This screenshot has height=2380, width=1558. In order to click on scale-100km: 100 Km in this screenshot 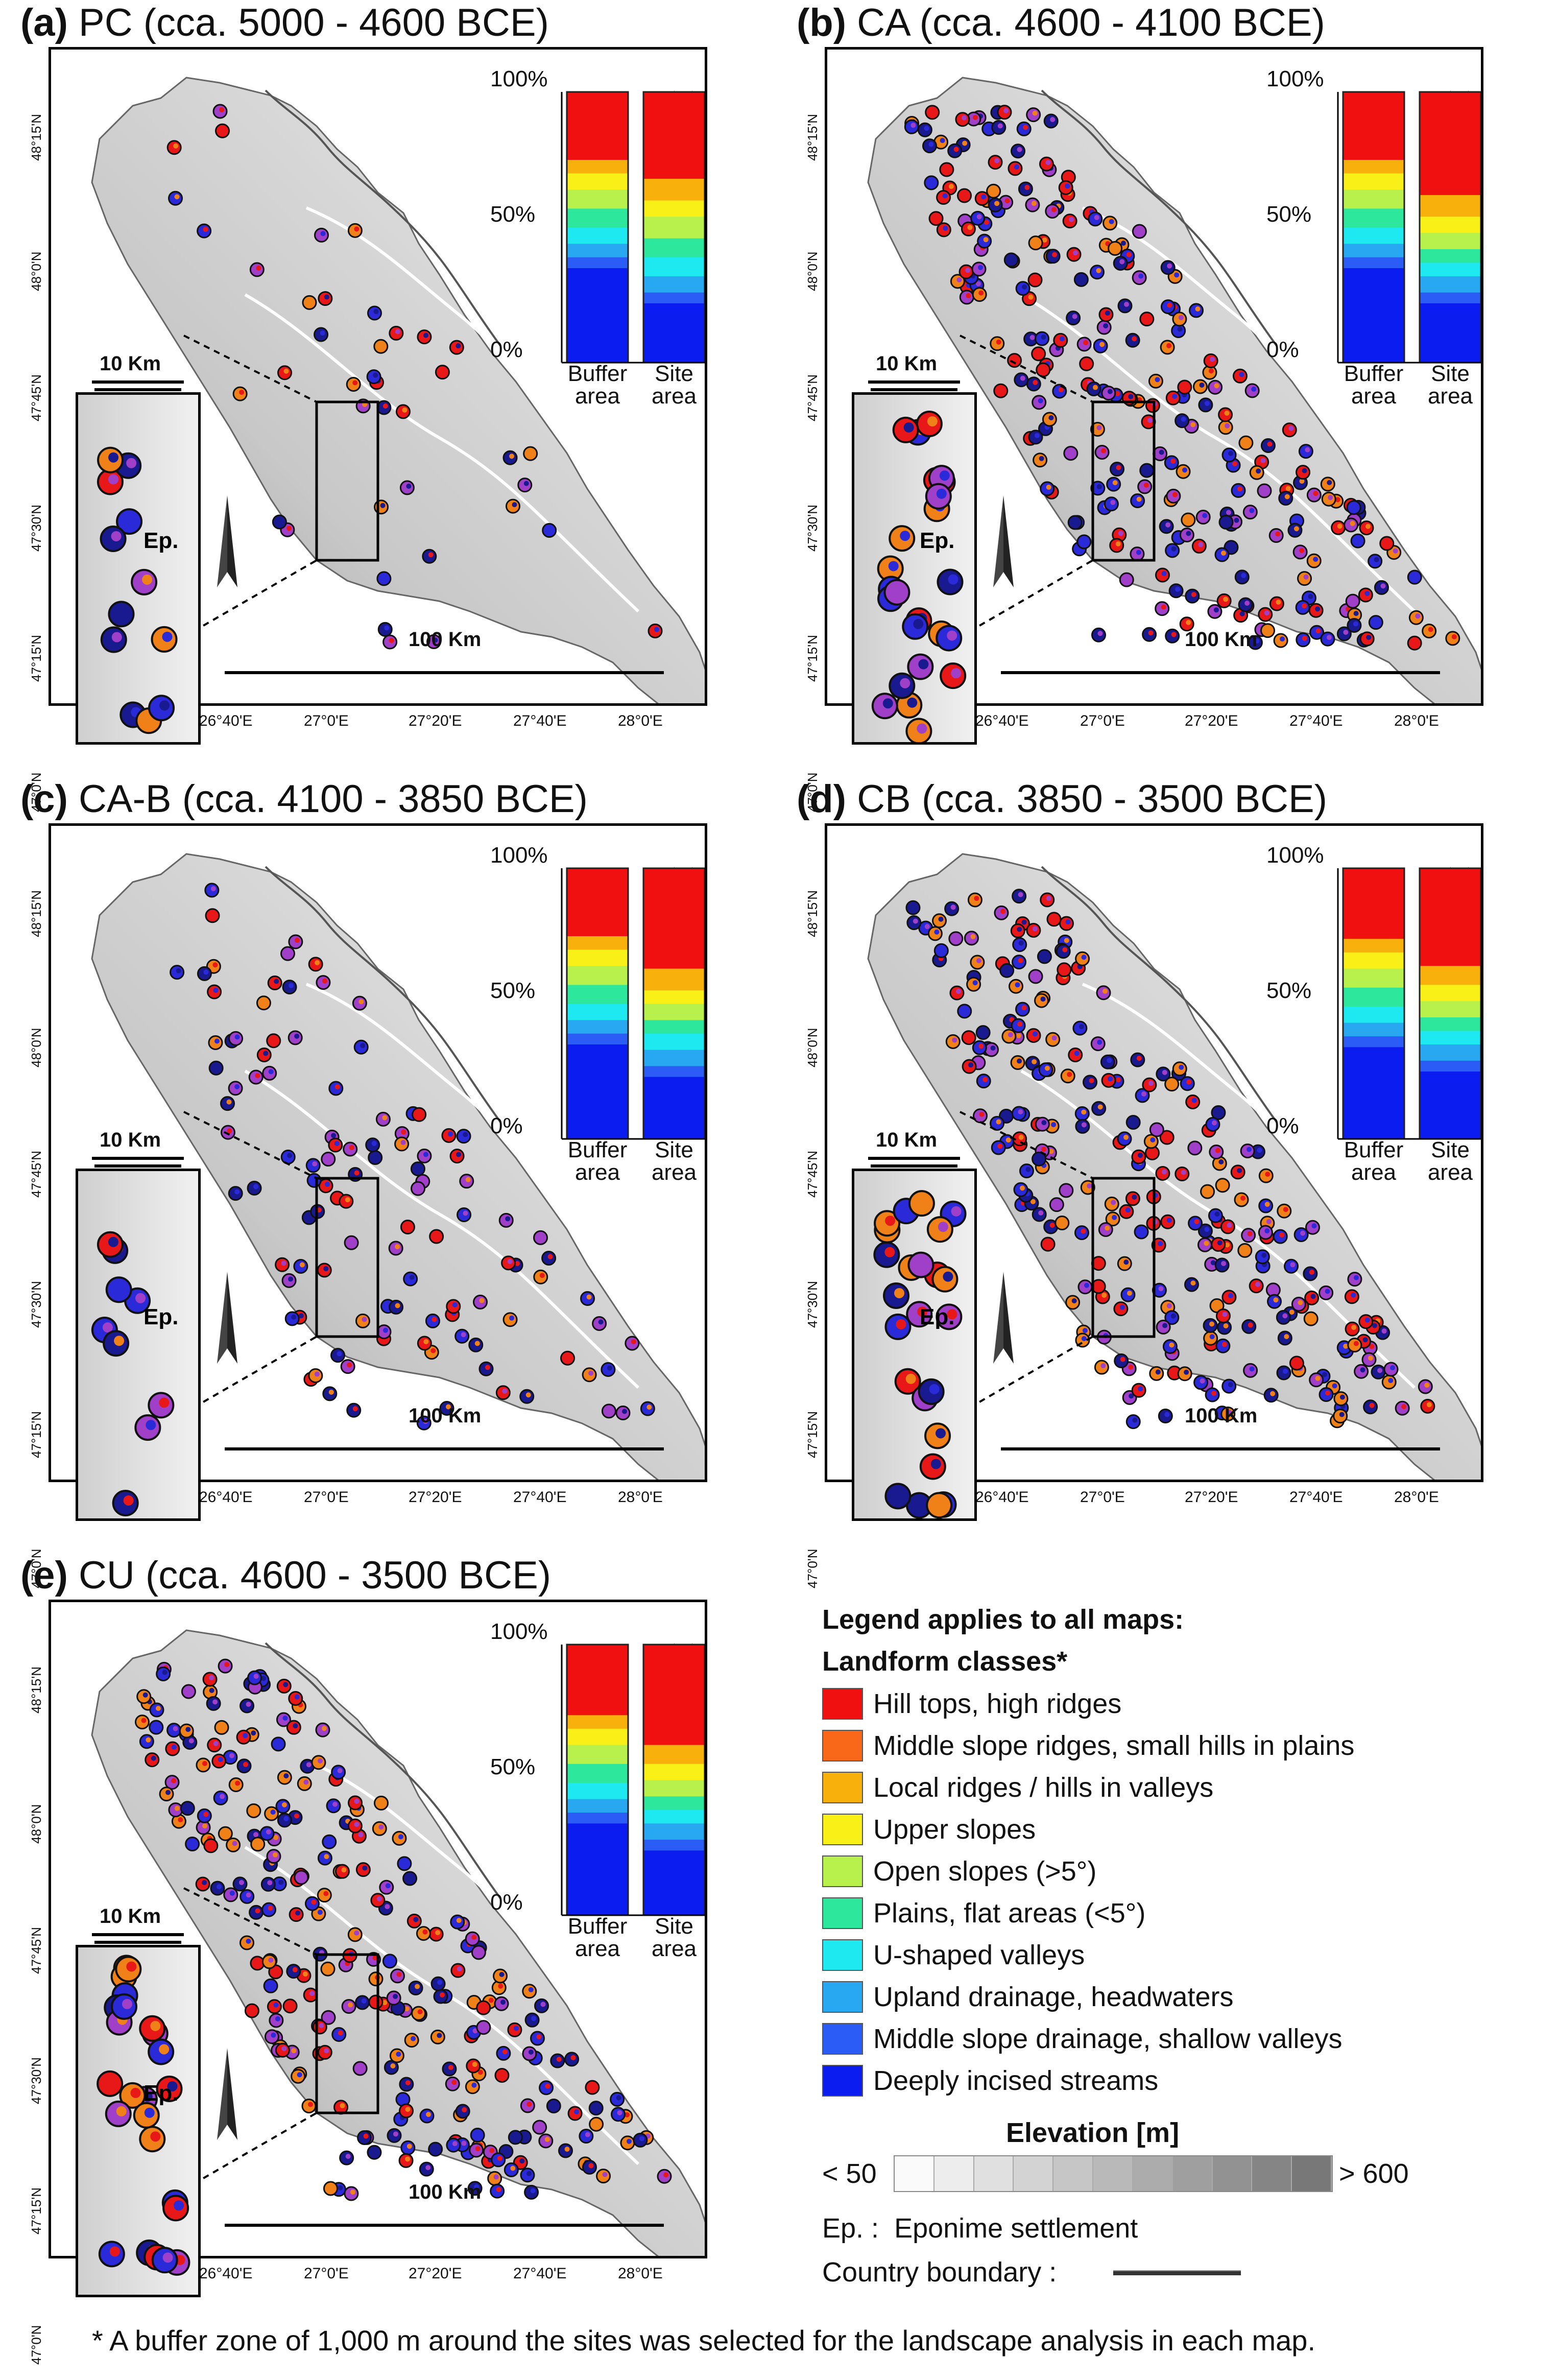, I will do `click(1221, 1416)`.